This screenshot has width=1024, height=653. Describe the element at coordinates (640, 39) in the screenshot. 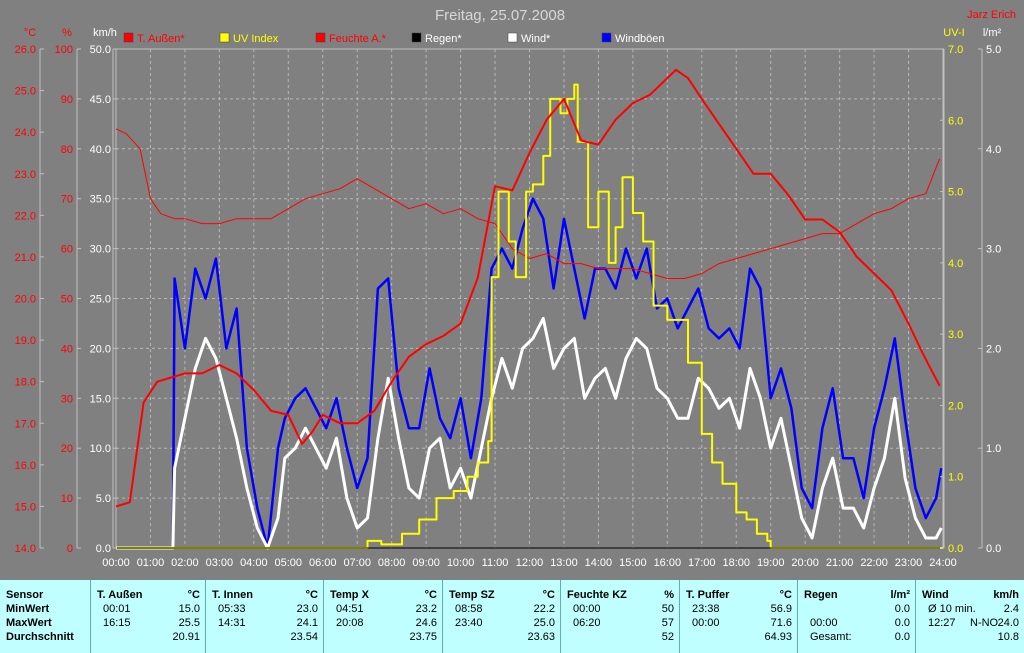

I see `legend-label: Windböen` at that location.